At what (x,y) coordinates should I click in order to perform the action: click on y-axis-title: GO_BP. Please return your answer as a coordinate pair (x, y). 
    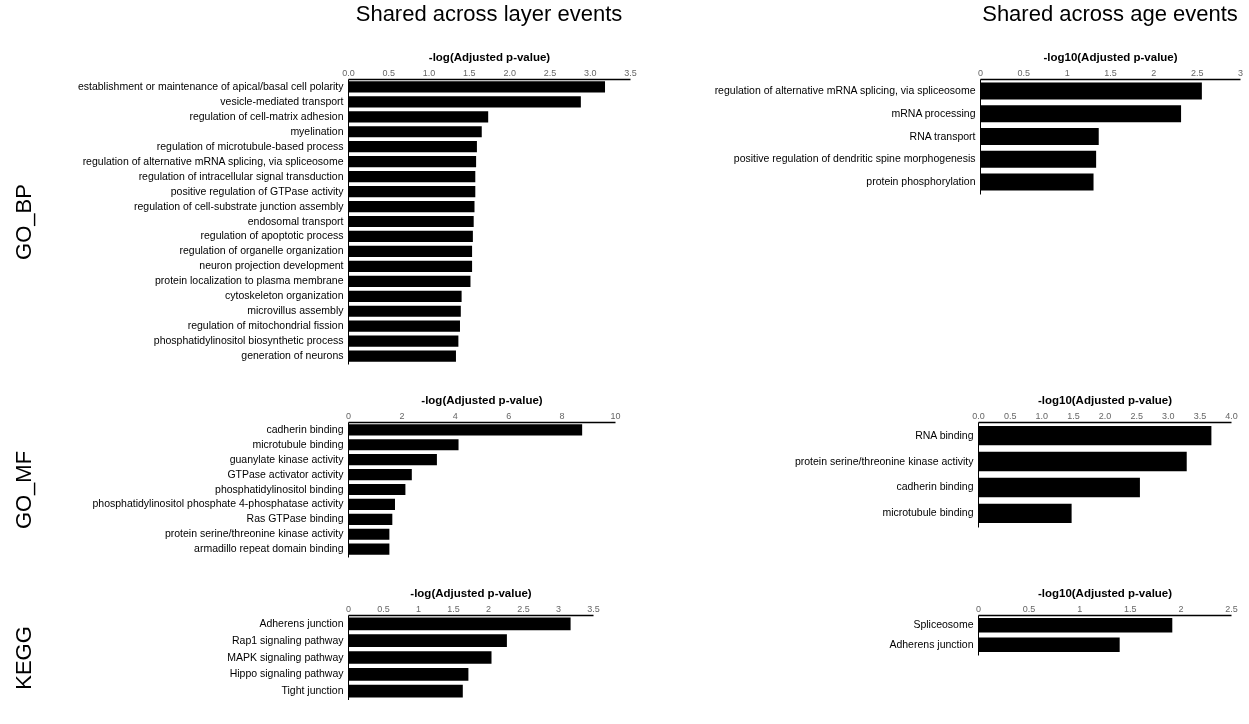
    Looking at the image, I should click on (23, 222).